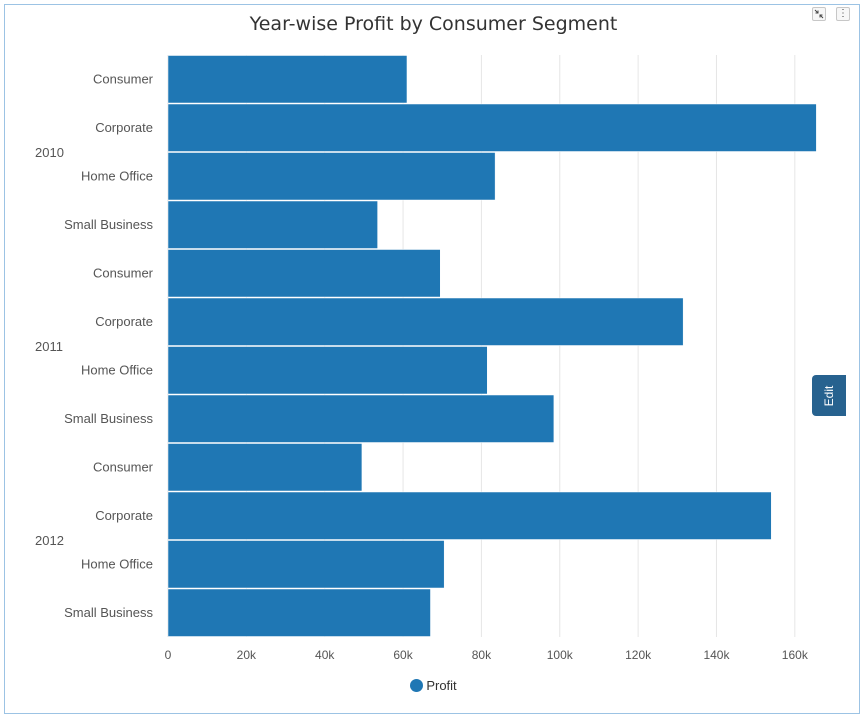 This screenshot has width=867, height=721. Describe the element at coordinates (403, 655) in the screenshot. I see `x-tick-label: 60k` at that location.